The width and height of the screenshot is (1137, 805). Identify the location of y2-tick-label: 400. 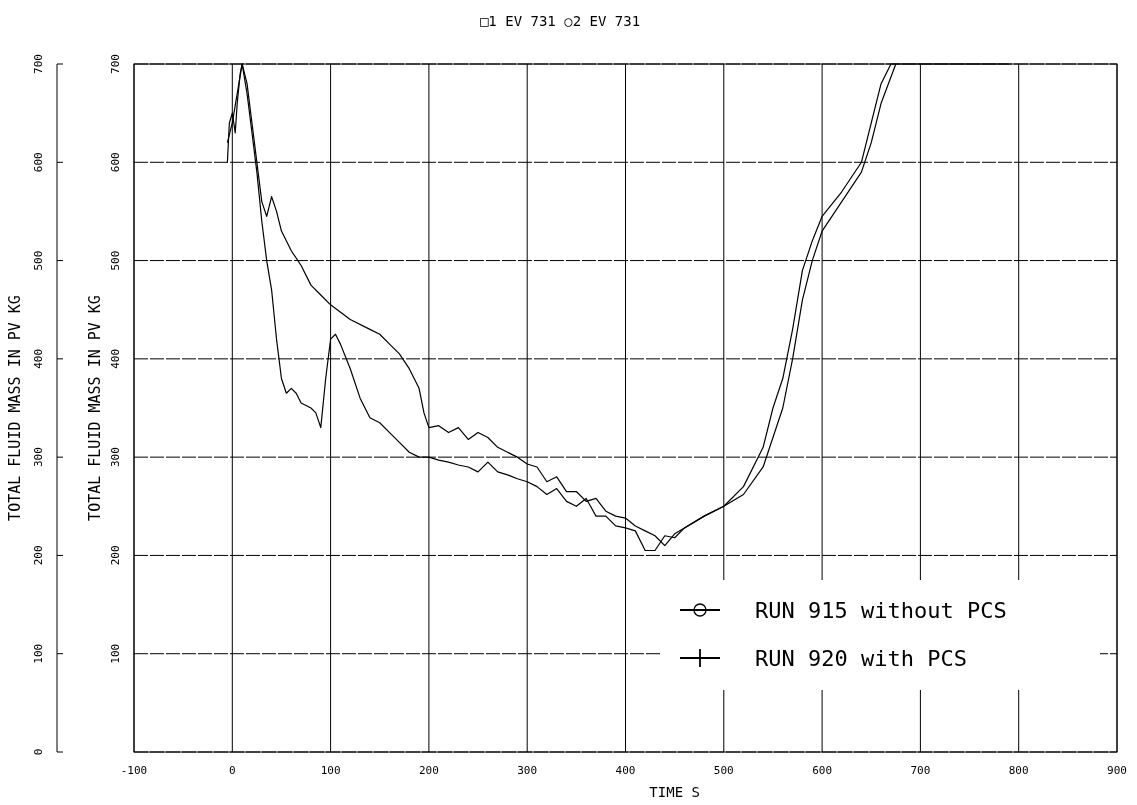
(115, 358).